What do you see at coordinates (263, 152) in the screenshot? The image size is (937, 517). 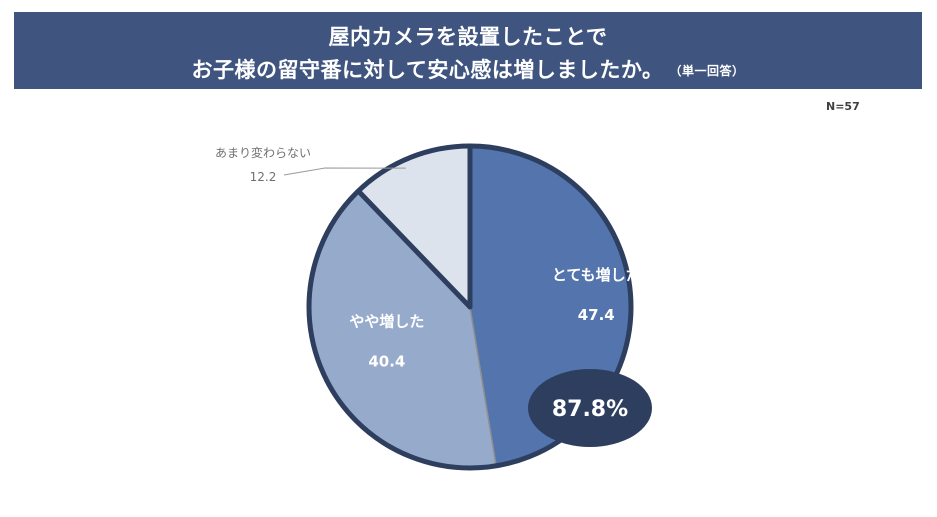 I see `callout-label: あまり変わらない` at bounding box center [263, 152].